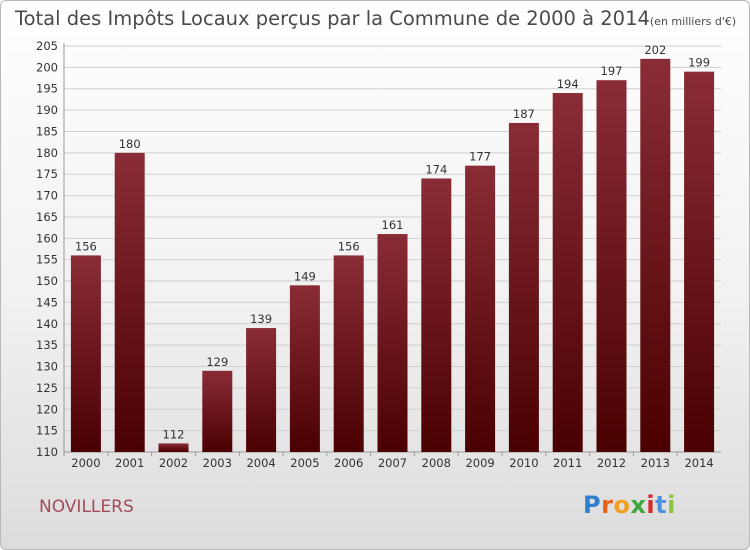  What do you see at coordinates (47, 174) in the screenshot?
I see `y-tick-label: 175` at bounding box center [47, 174].